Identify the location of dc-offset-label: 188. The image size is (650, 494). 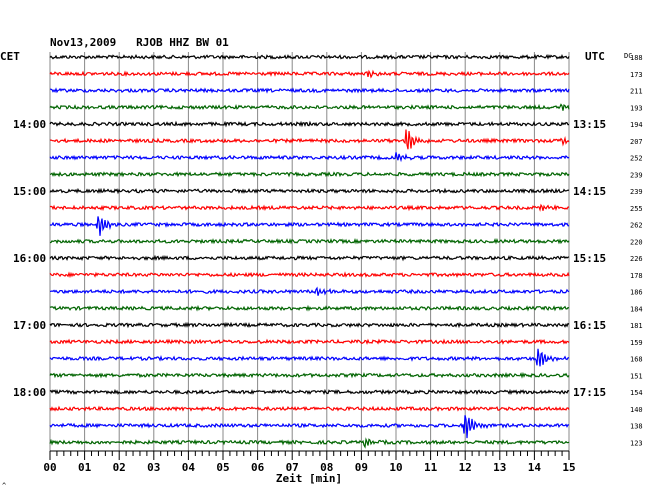
(636, 58).